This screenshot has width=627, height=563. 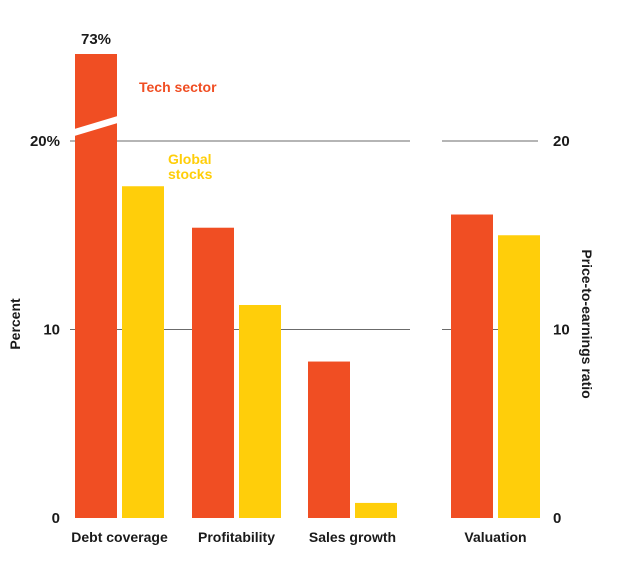 I want to click on bar-tech-sales-growth, so click(x=329, y=439).